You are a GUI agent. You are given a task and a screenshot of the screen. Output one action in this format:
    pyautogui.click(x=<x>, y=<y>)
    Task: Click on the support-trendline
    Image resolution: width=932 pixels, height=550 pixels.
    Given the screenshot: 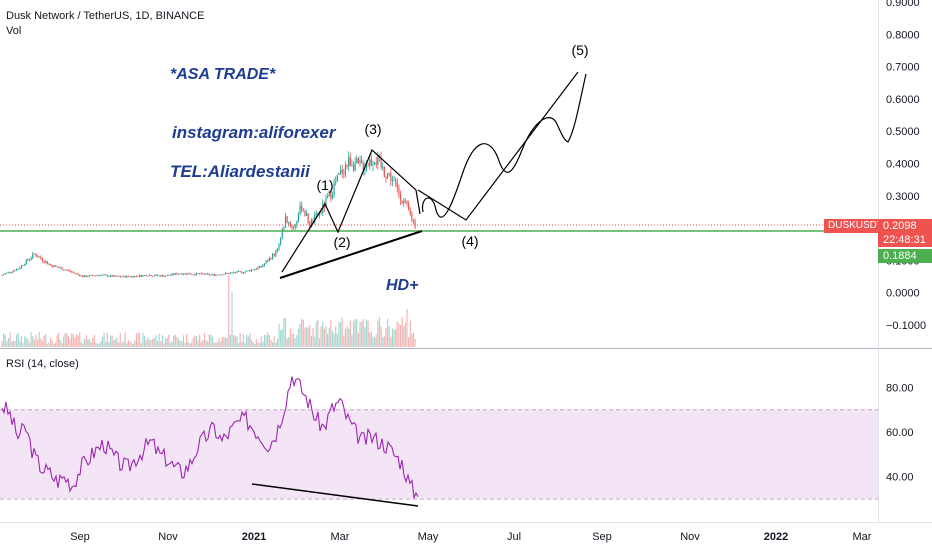 What is the action you would take?
    pyautogui.click(x=351, y=254)
    